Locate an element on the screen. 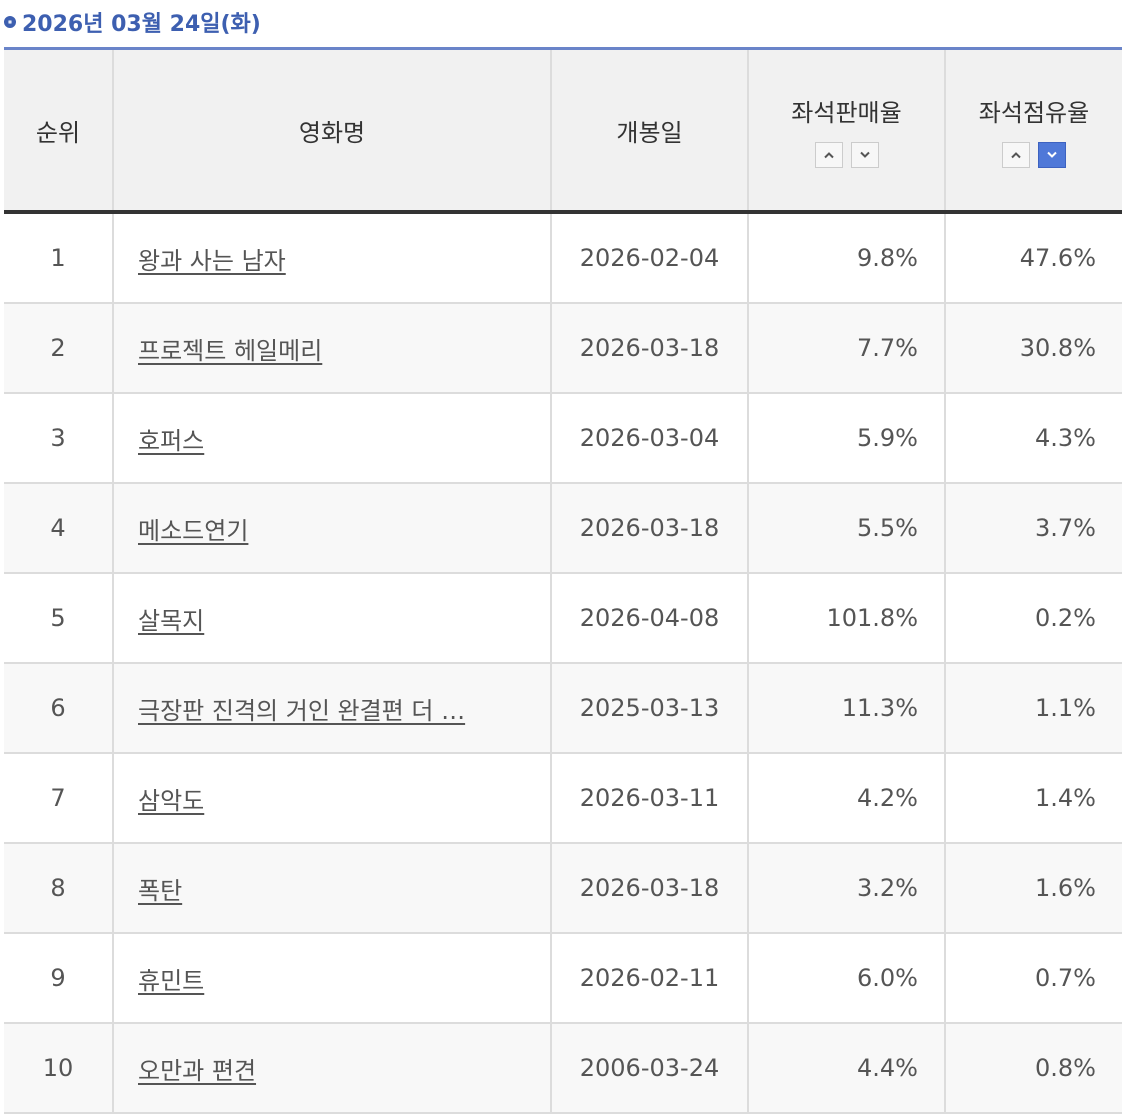 This screenshot has height=1117, width=1122. open-date-cell: 2026-02-11 is located at coordinates (649, 978).